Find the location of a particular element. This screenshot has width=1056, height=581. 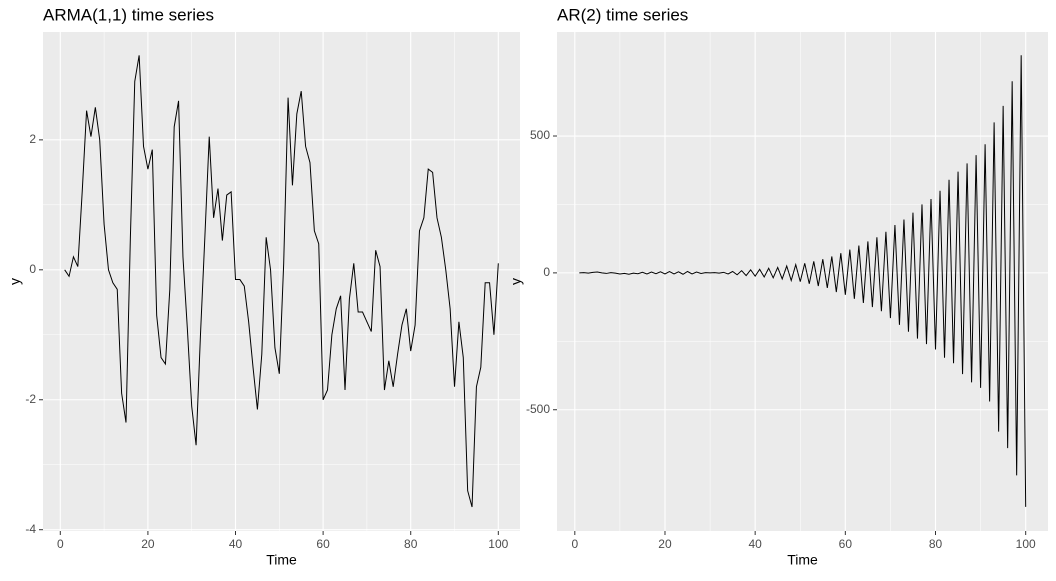

y-tick-label: 500 is located at coordinates (540, 135).